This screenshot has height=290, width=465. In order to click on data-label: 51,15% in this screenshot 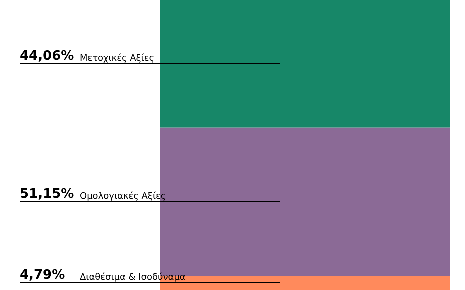, I will do `click(47, 194)`.